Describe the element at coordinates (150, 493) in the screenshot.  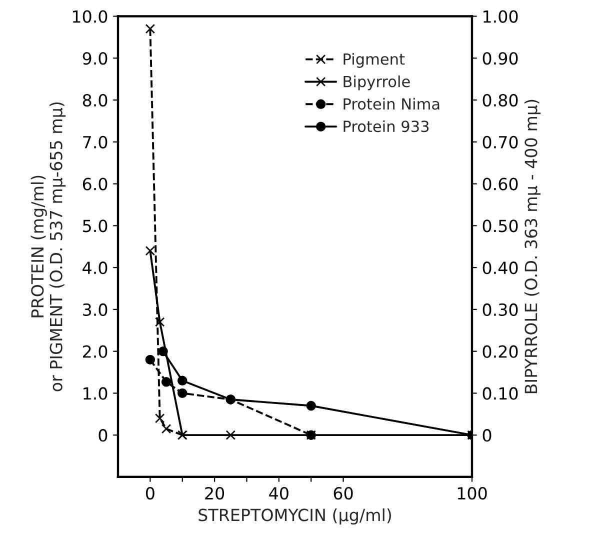
I see `x-tick-label: 0` at that location.